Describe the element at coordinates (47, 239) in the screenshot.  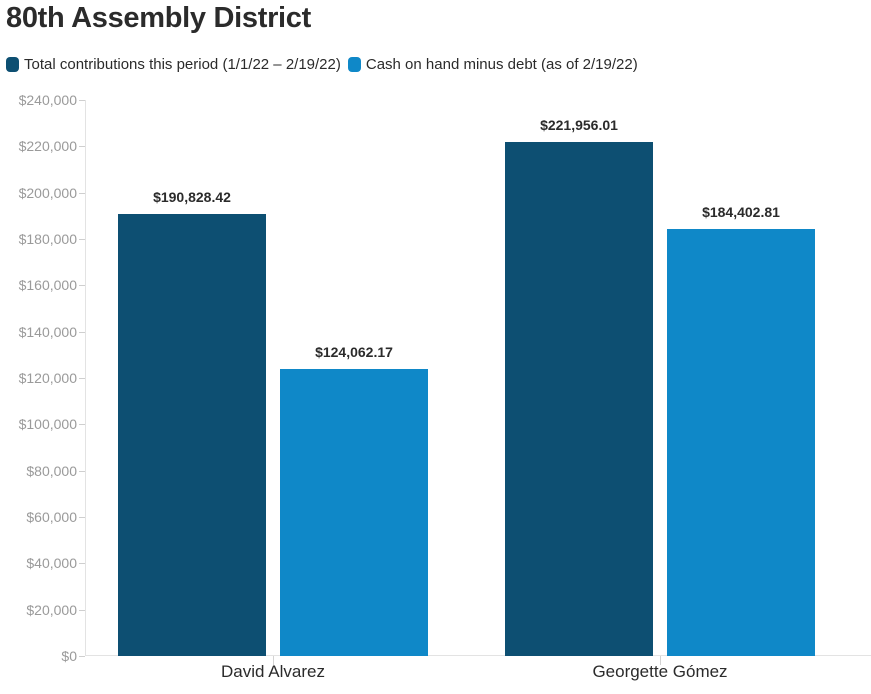
I see `y-axis-tick-label: $180,000` at that location.